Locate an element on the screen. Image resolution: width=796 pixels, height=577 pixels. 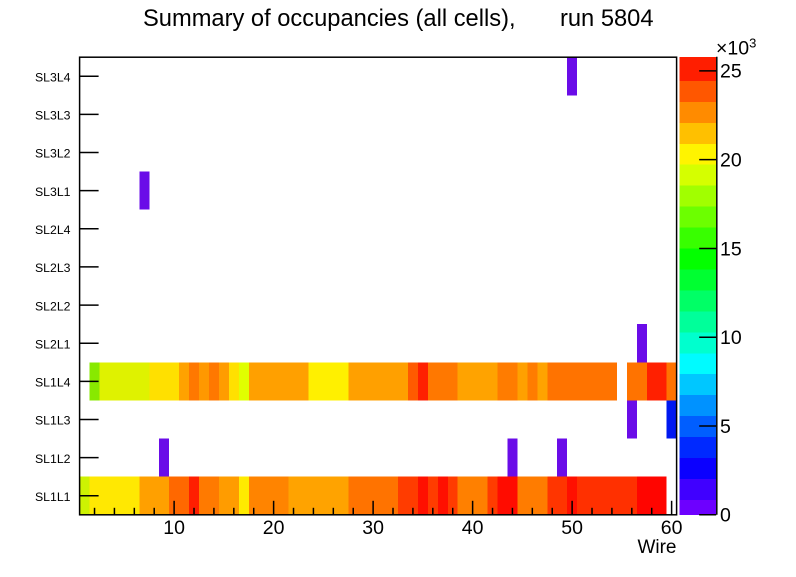
svg-text: SL3L3 is located at coordinates (53, 116).